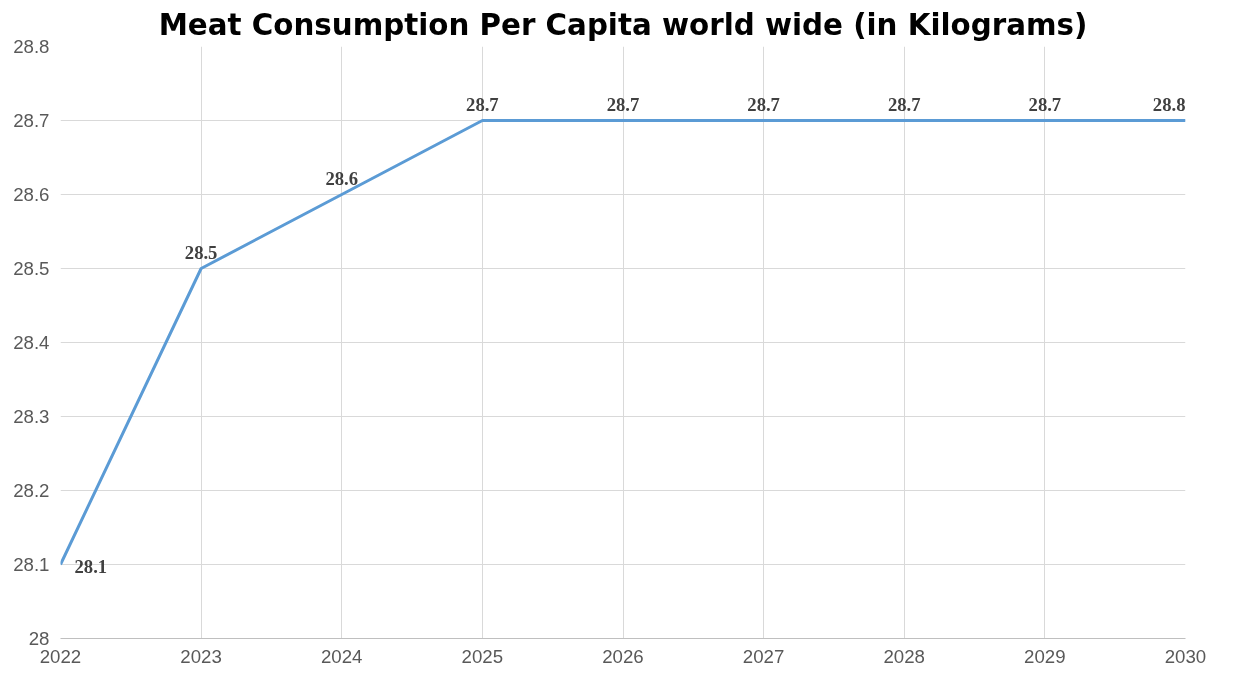  I want to click on y-tick-label: 28.6, so click(31, 194).